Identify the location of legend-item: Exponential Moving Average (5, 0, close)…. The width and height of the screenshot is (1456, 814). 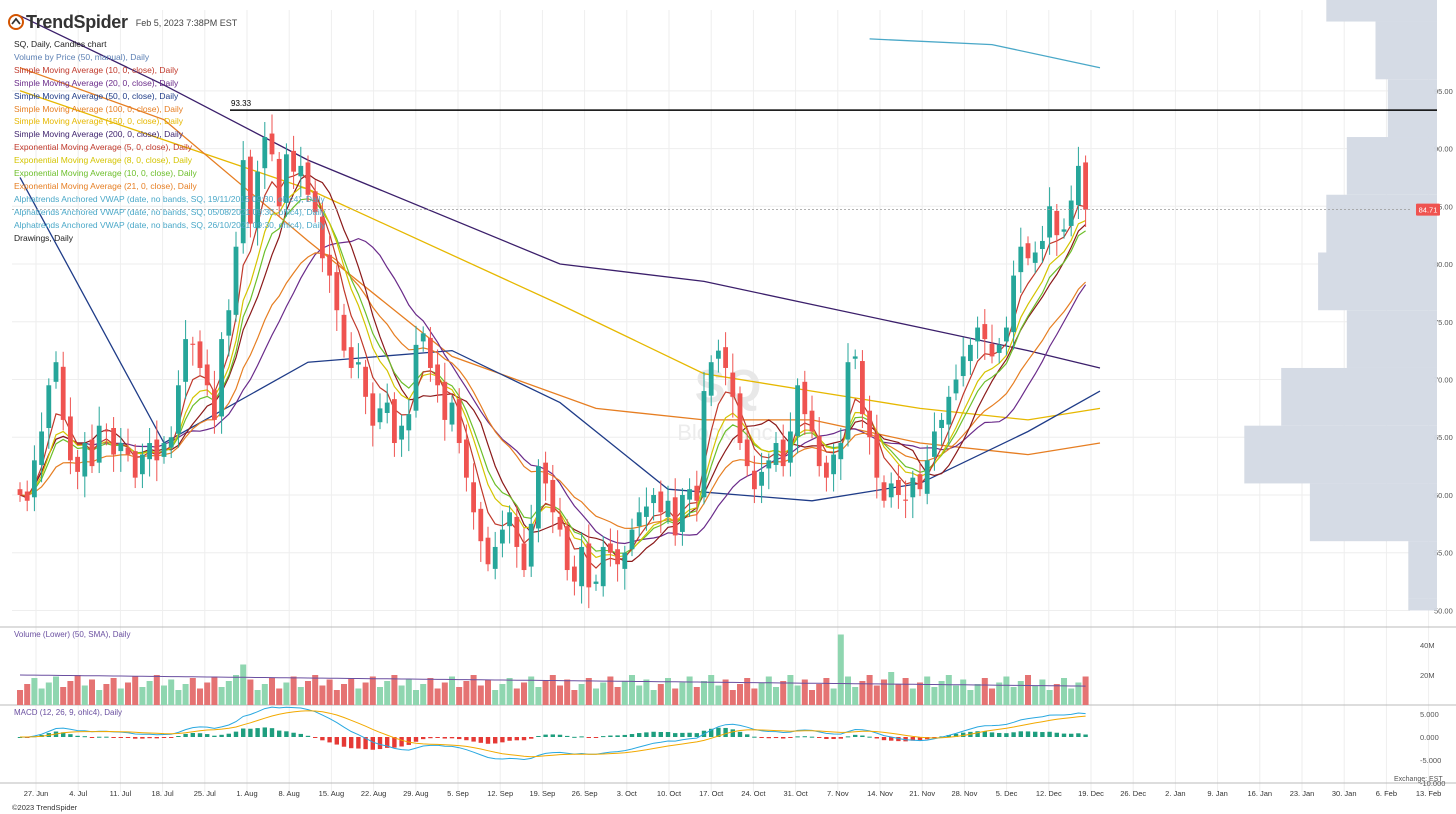
(103, 147).